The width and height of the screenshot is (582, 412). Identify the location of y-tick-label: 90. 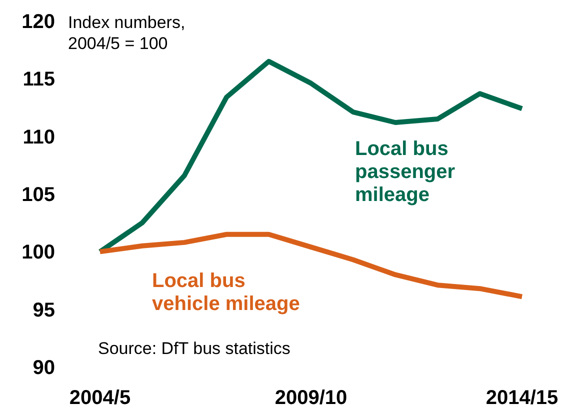
(43, 368).